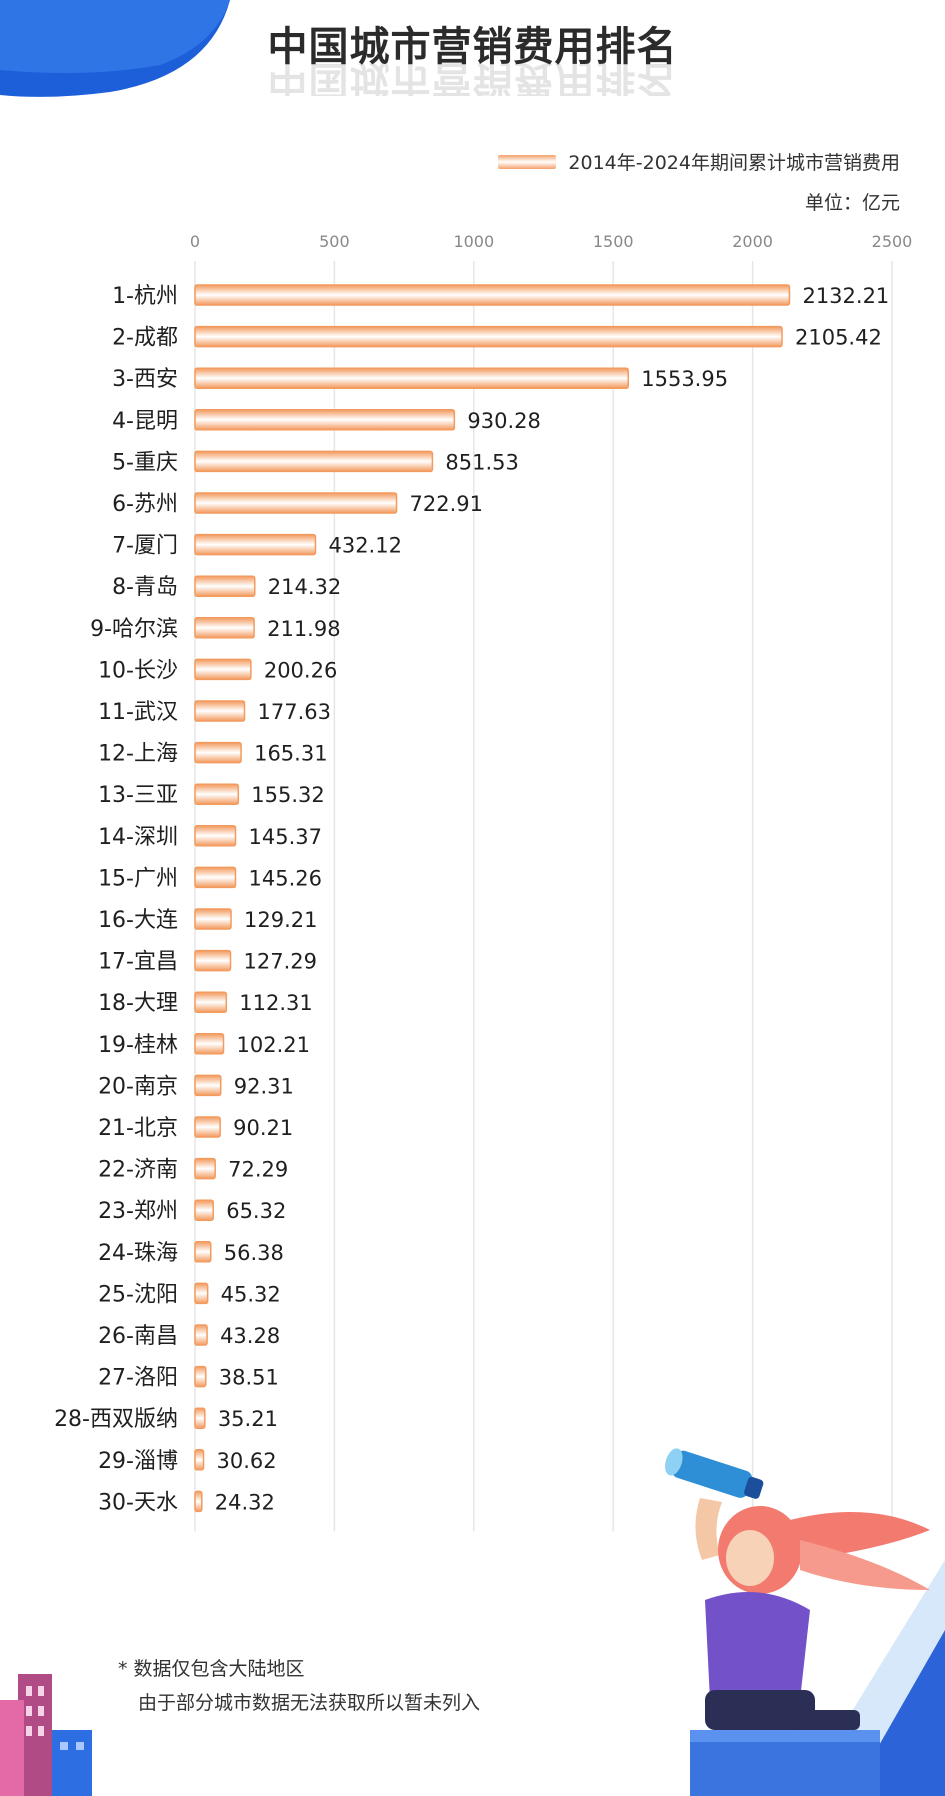 The width and height of the screenshot is (945, 1796). Describe the element at coordinates (279, 962) in the screenshot. I see `value-label: 127.29` at that location.